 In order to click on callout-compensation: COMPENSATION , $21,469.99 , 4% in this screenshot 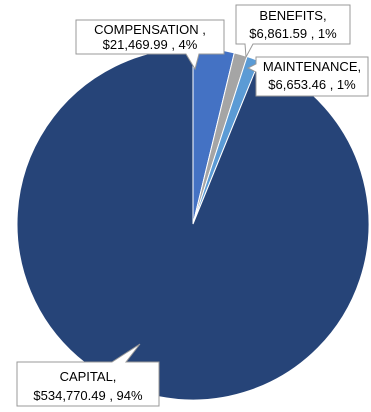, I will do `click(150, 45)`.